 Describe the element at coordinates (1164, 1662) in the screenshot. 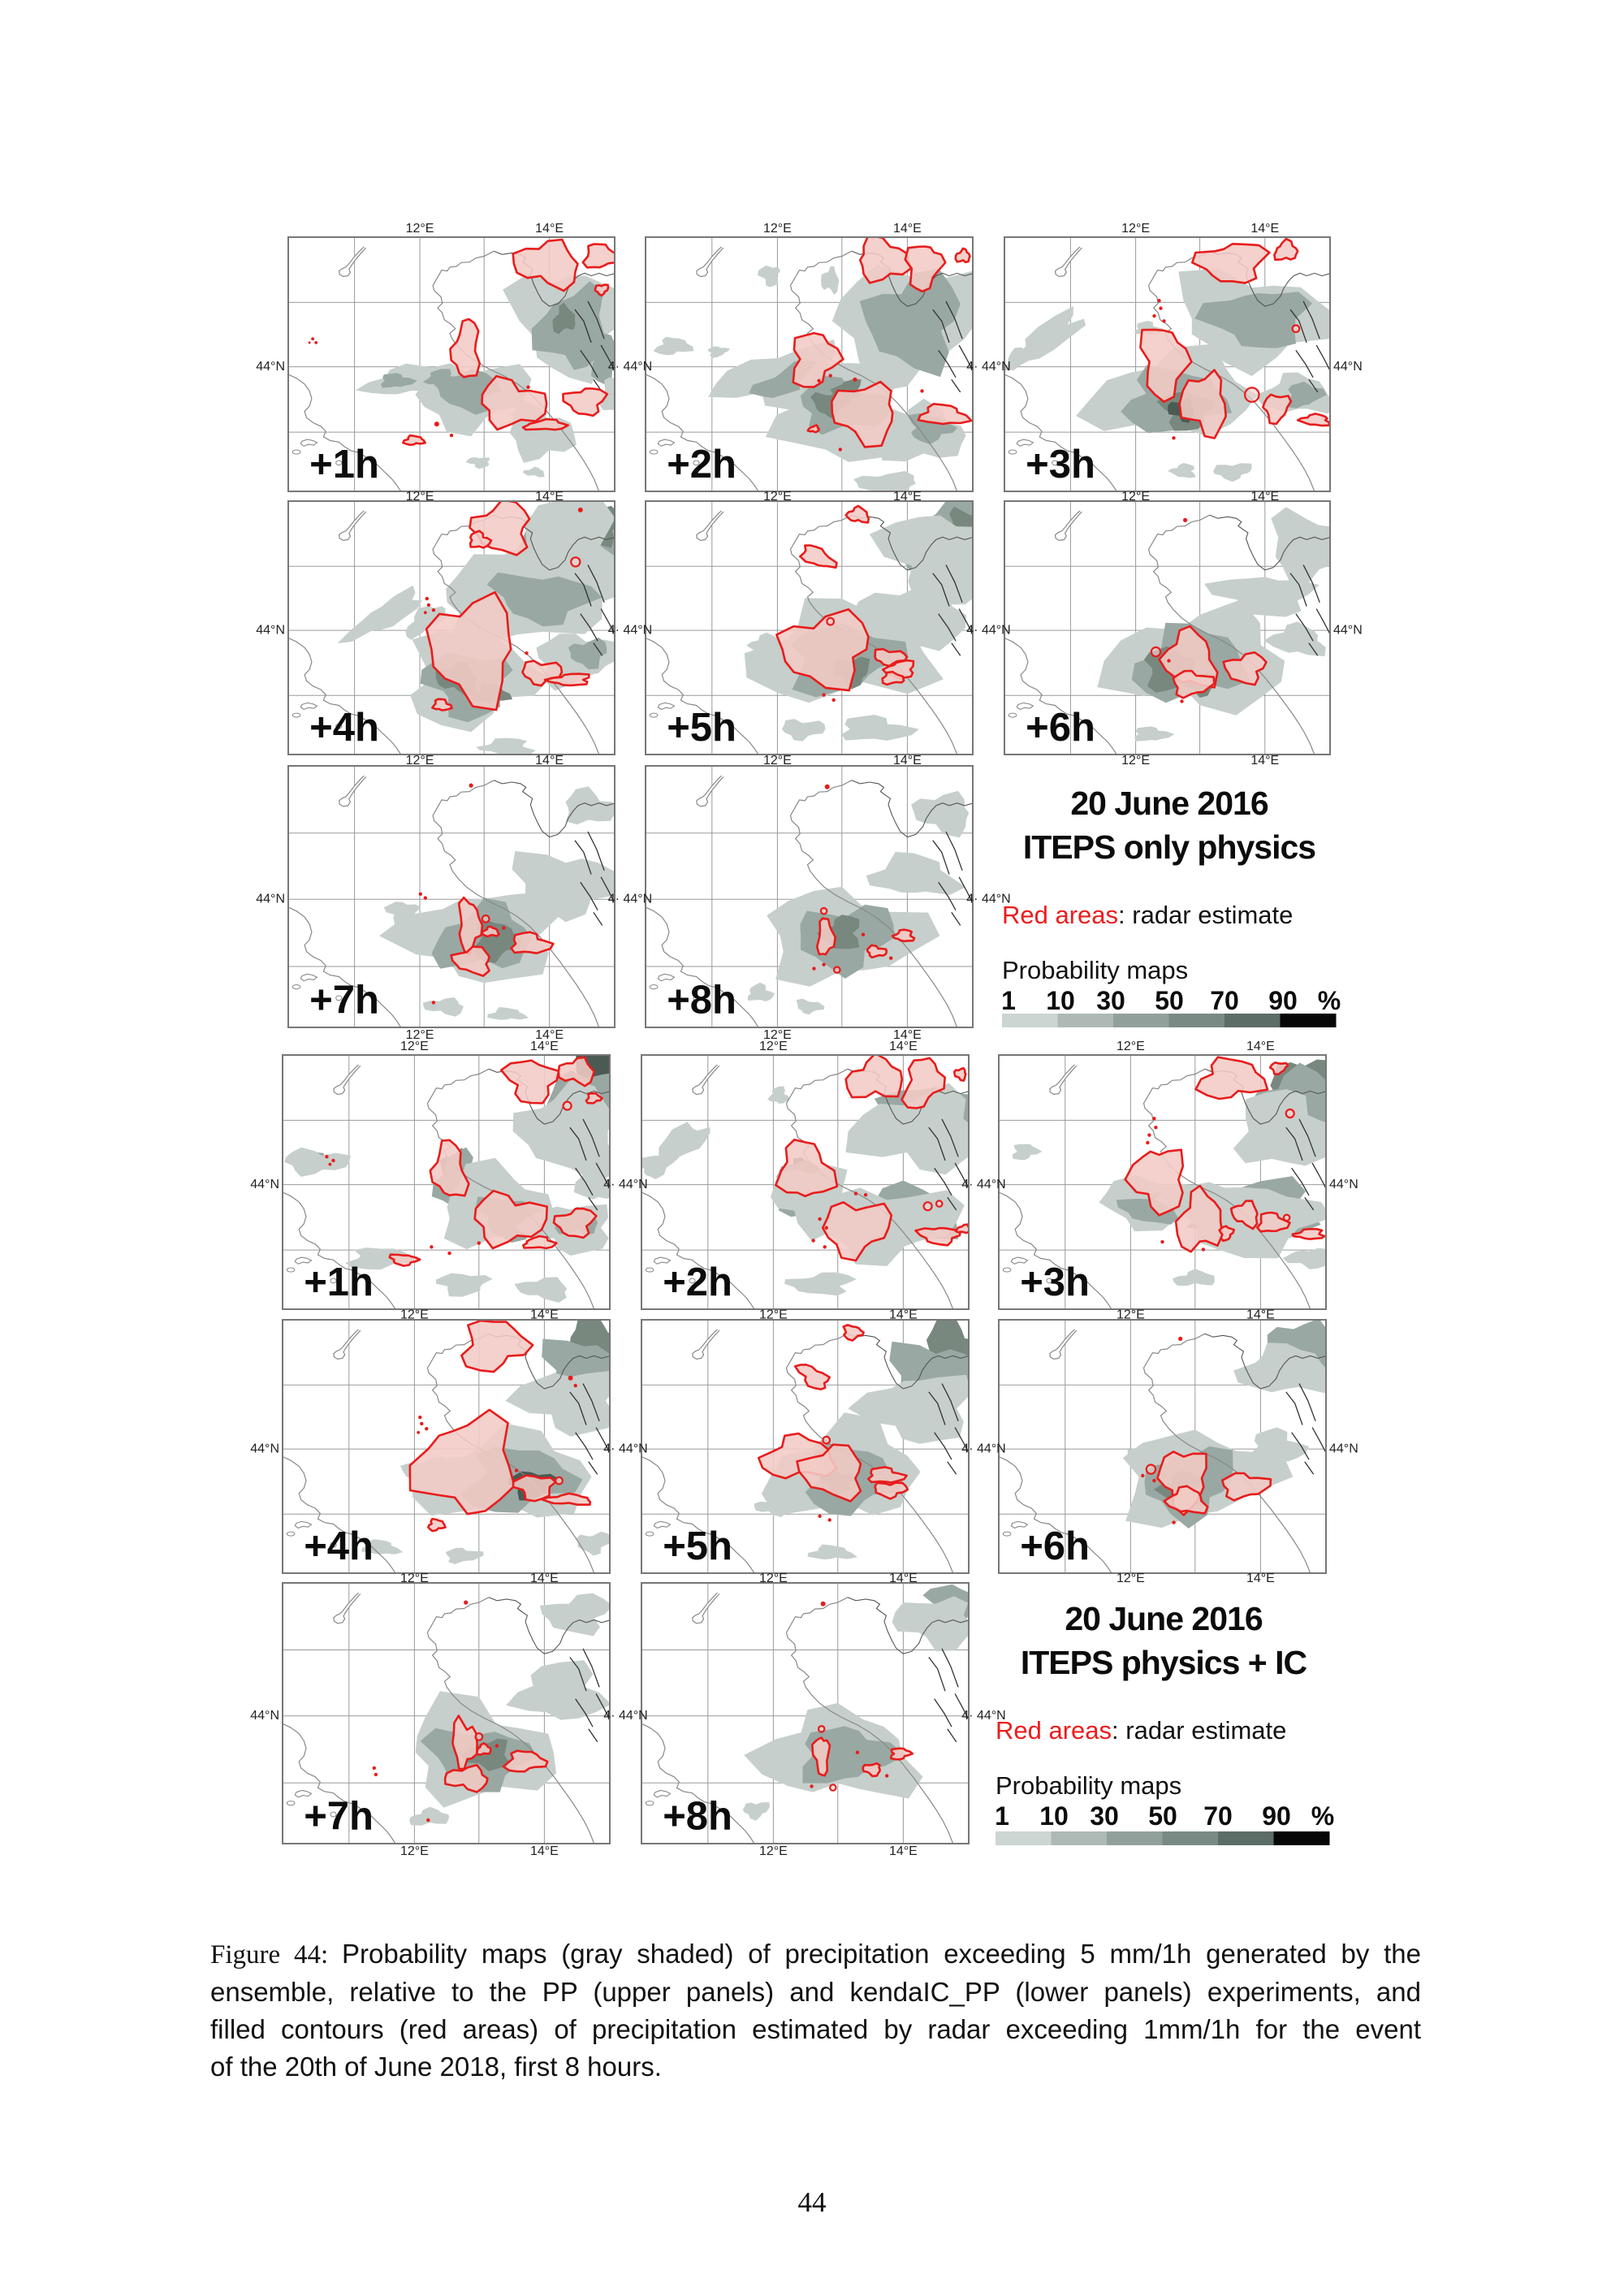

I see `svg-text: ITEPS physics + IC` at that location.